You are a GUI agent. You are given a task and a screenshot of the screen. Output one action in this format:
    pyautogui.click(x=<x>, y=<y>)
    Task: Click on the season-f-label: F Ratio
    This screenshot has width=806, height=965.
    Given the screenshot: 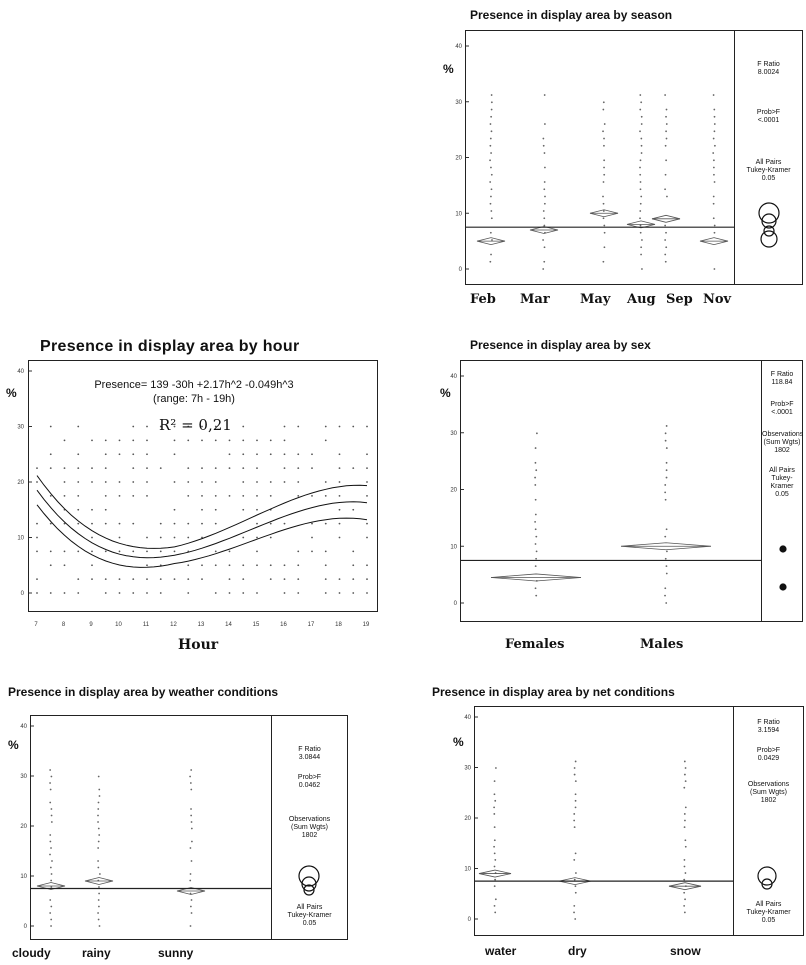 What is the action you would take?
    pyautogui.click(x=768, y=64)
    